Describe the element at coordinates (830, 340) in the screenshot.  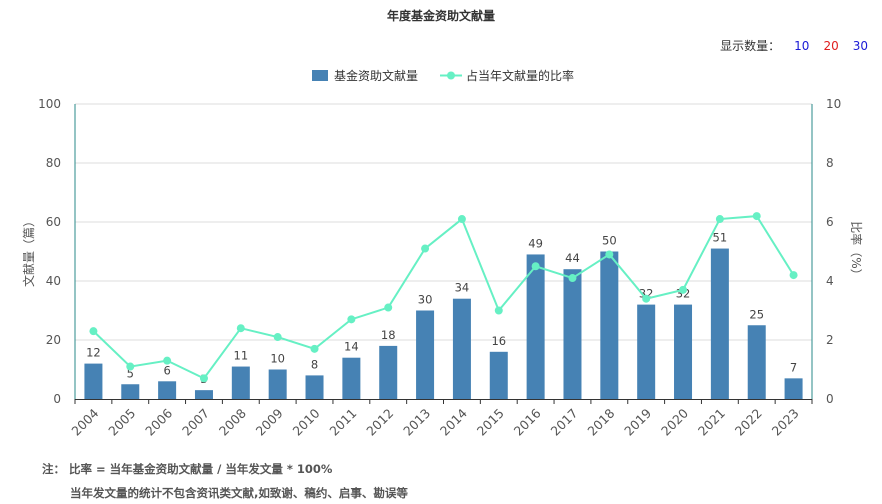
I see `y-tick-label-right: 2` at that location.